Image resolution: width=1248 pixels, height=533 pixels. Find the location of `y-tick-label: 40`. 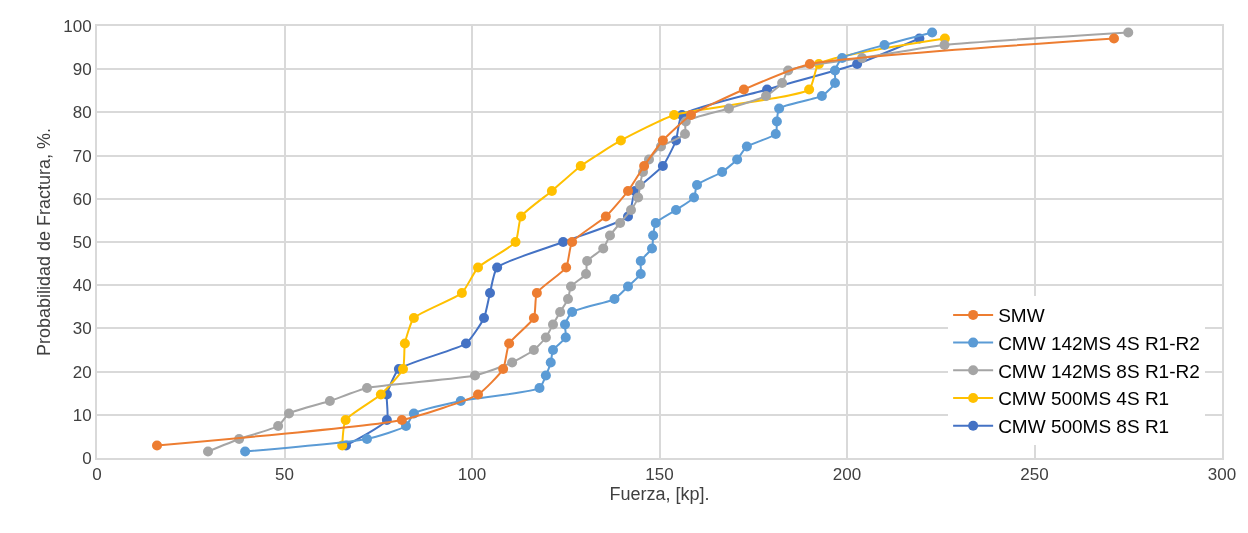

y-tick-label: 40 is located at coordinates (82, 286).